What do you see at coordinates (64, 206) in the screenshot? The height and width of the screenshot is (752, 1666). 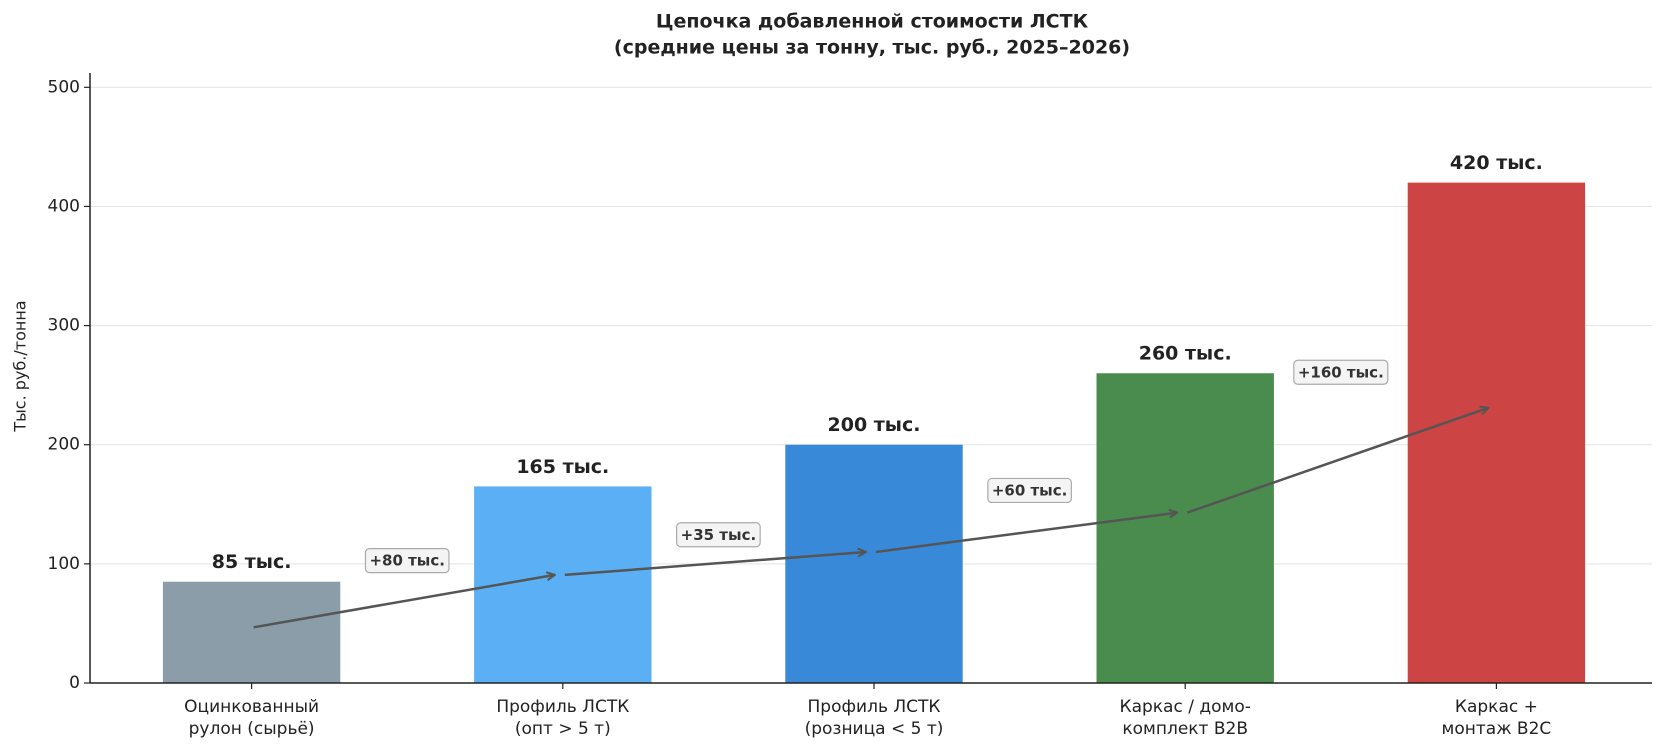 I see `y-tick-label: 400` at bounding box center [64, 206].